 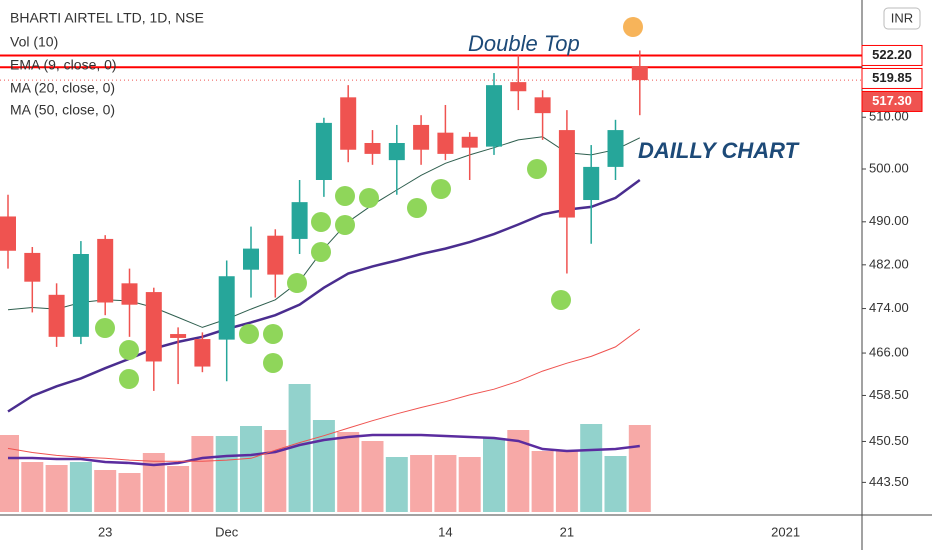 What do you see at coordinates (107, 18) in the screenshot?
I see `chart-title: BHARTI AIRTEL LTD, 1D, NSE` at bounding box center [107, 18].